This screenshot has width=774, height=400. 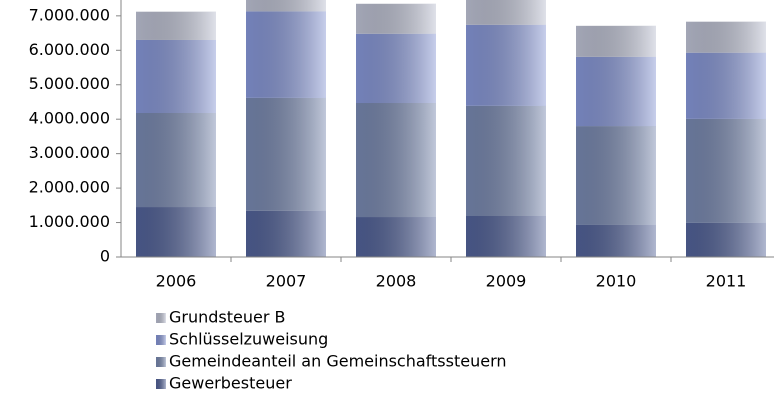 I want to click on y-tick-label: 1.000.000, so click(x=69, y=221).